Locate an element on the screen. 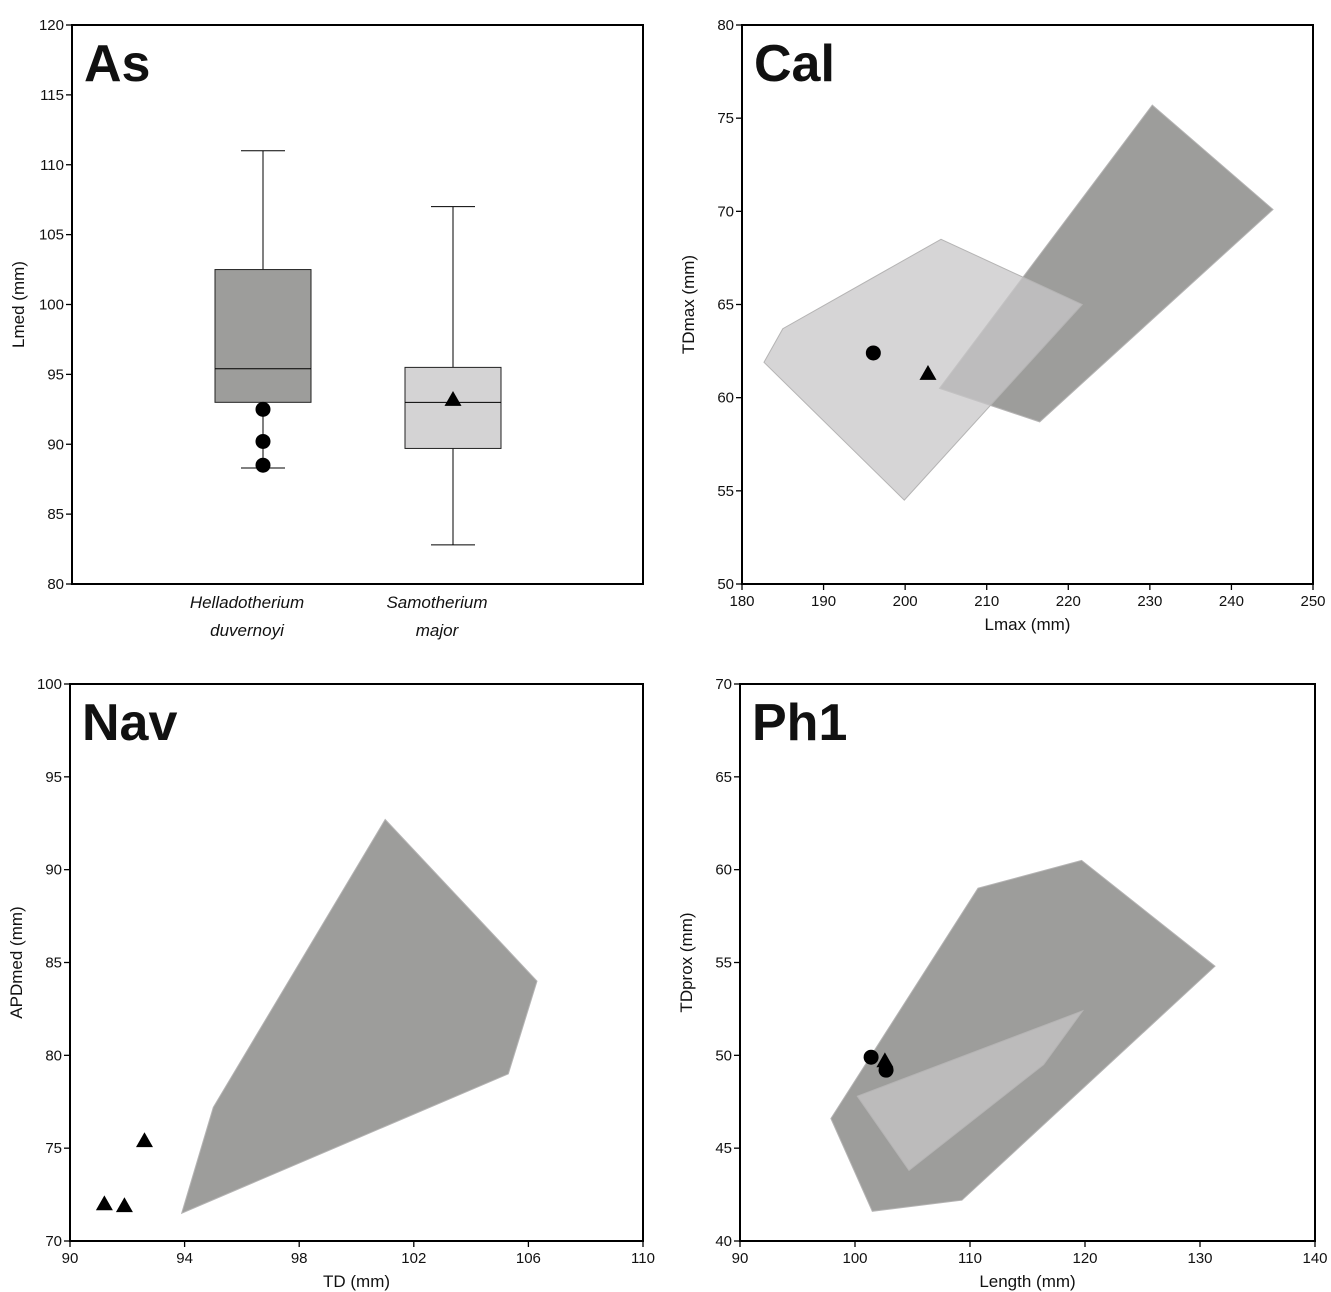 The image size is (1331, 1292). x-axis-label: Length (mm) is located at coordinates (1027, 1281).